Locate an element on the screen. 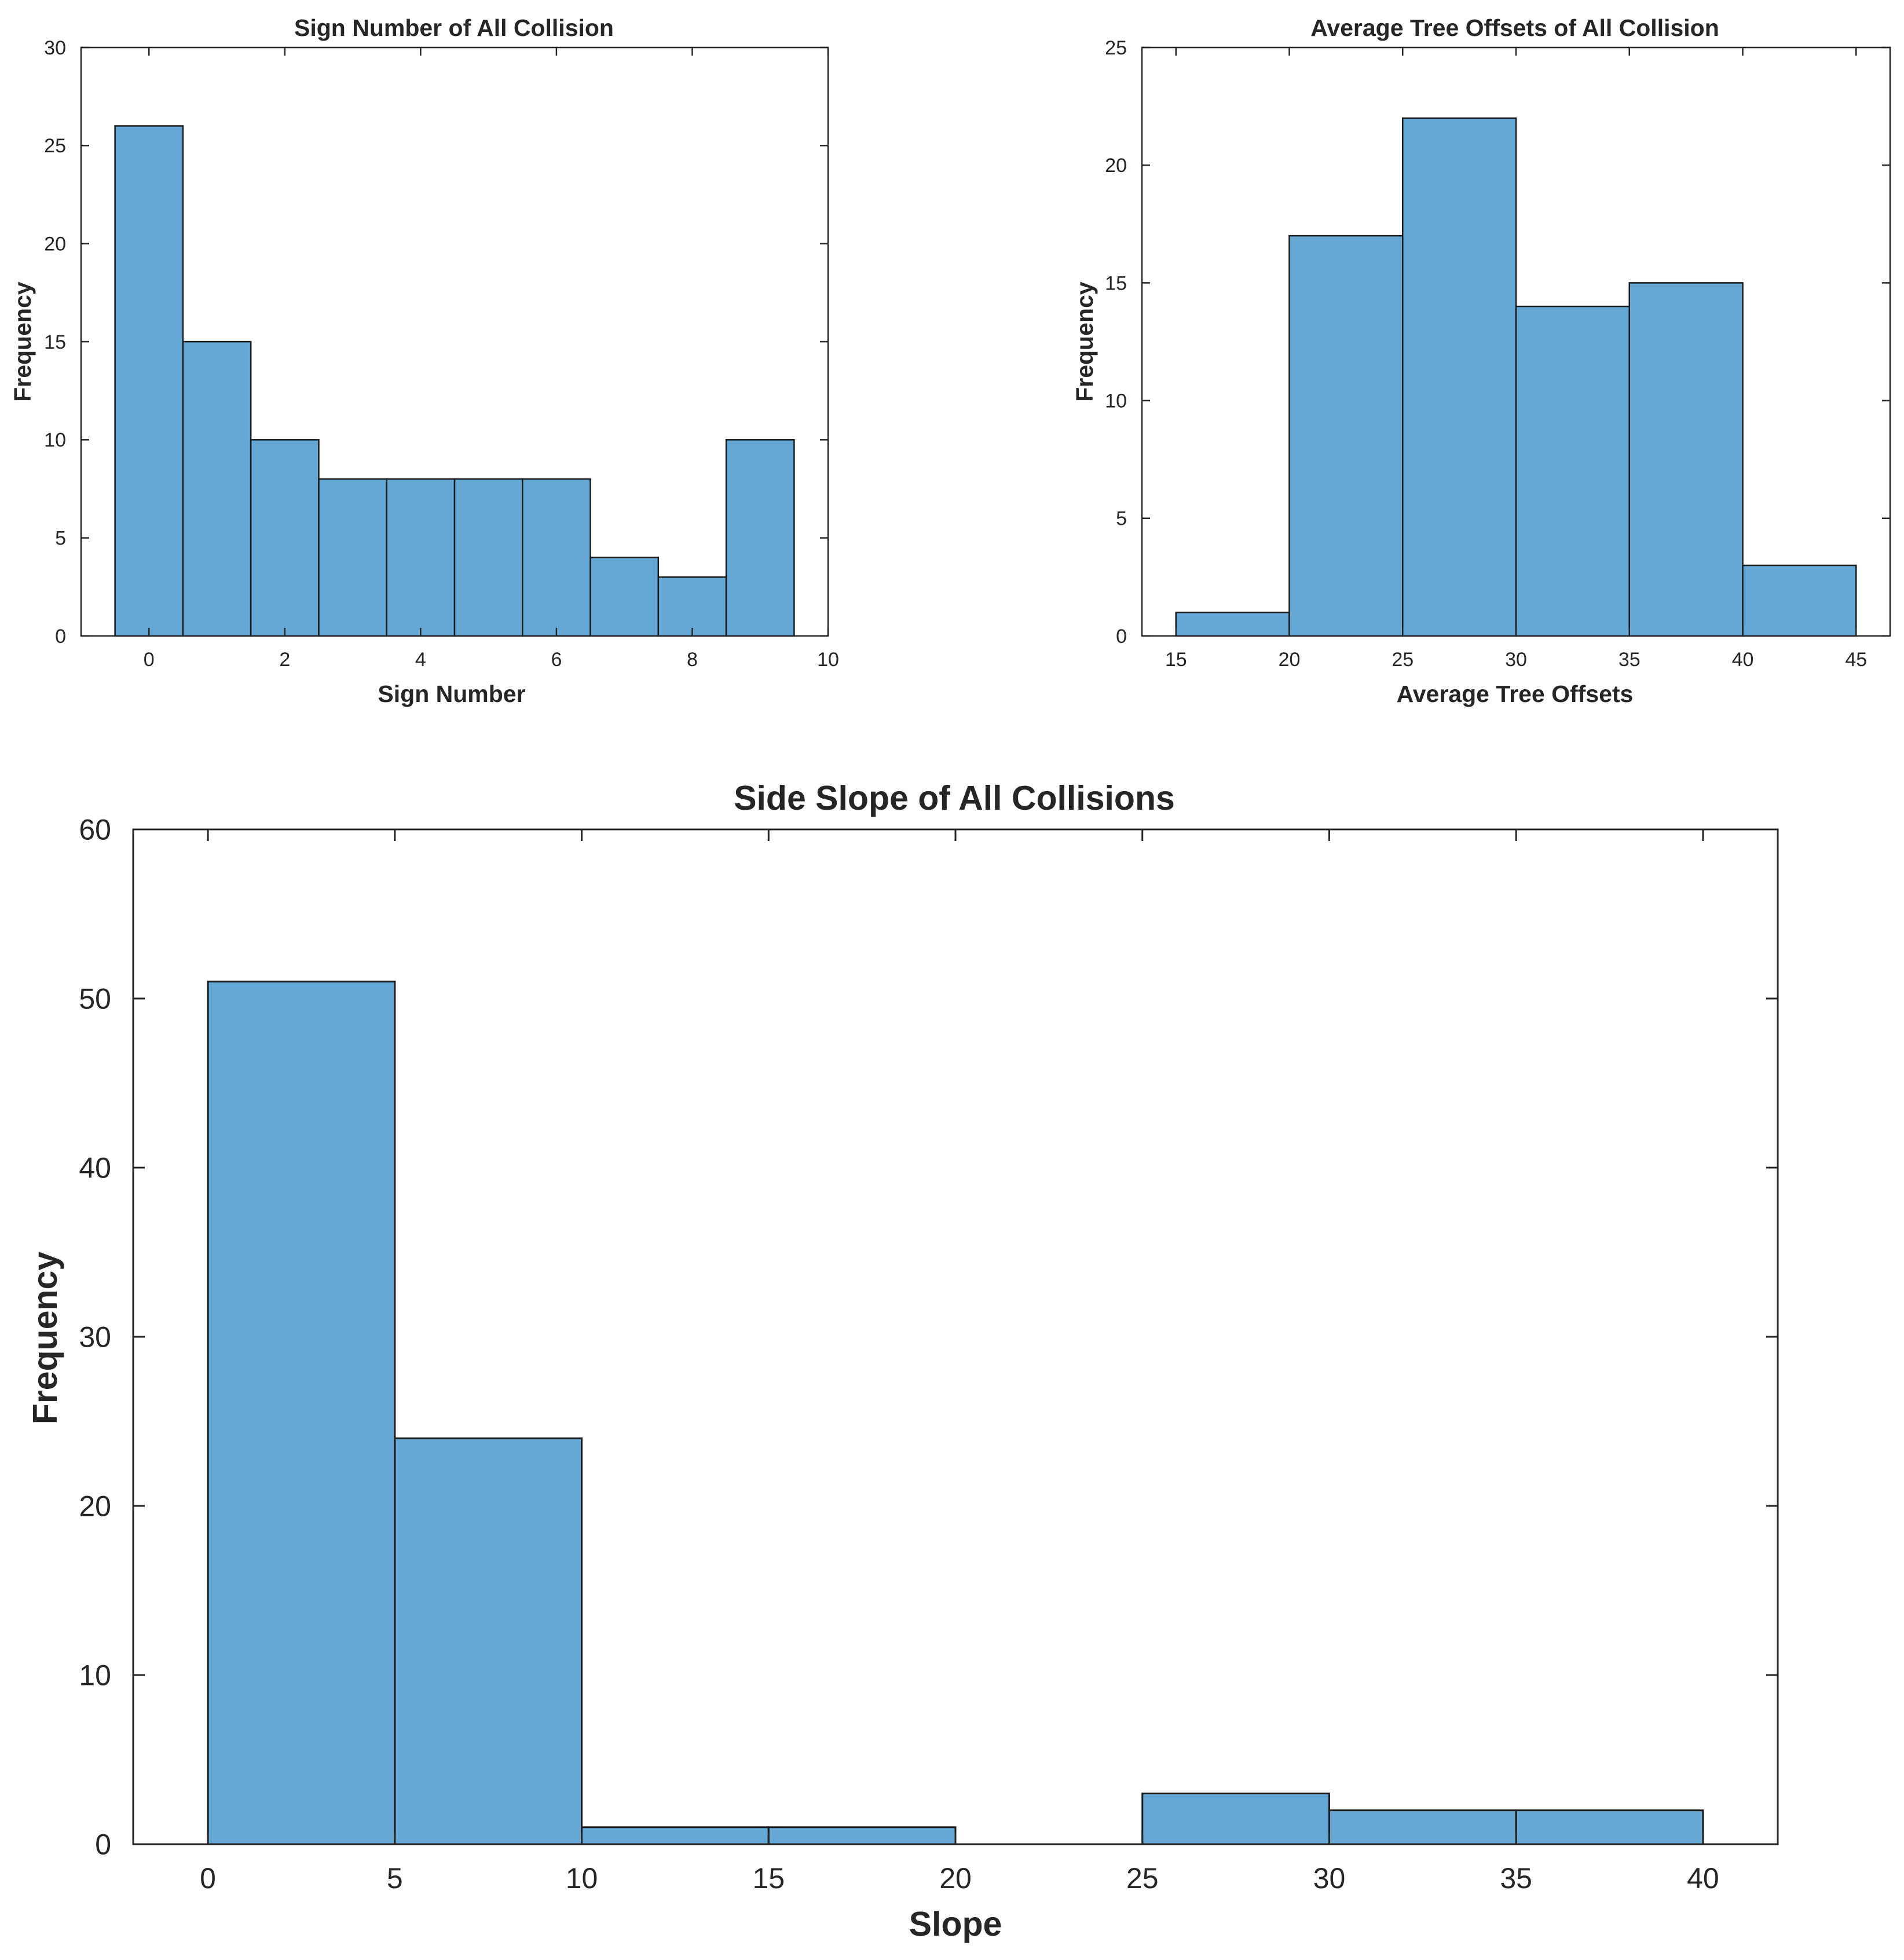  ticks: 15 20 25 30 35 40 45 0 5 10 15 20 25 is located at coordinates (1497, 354).